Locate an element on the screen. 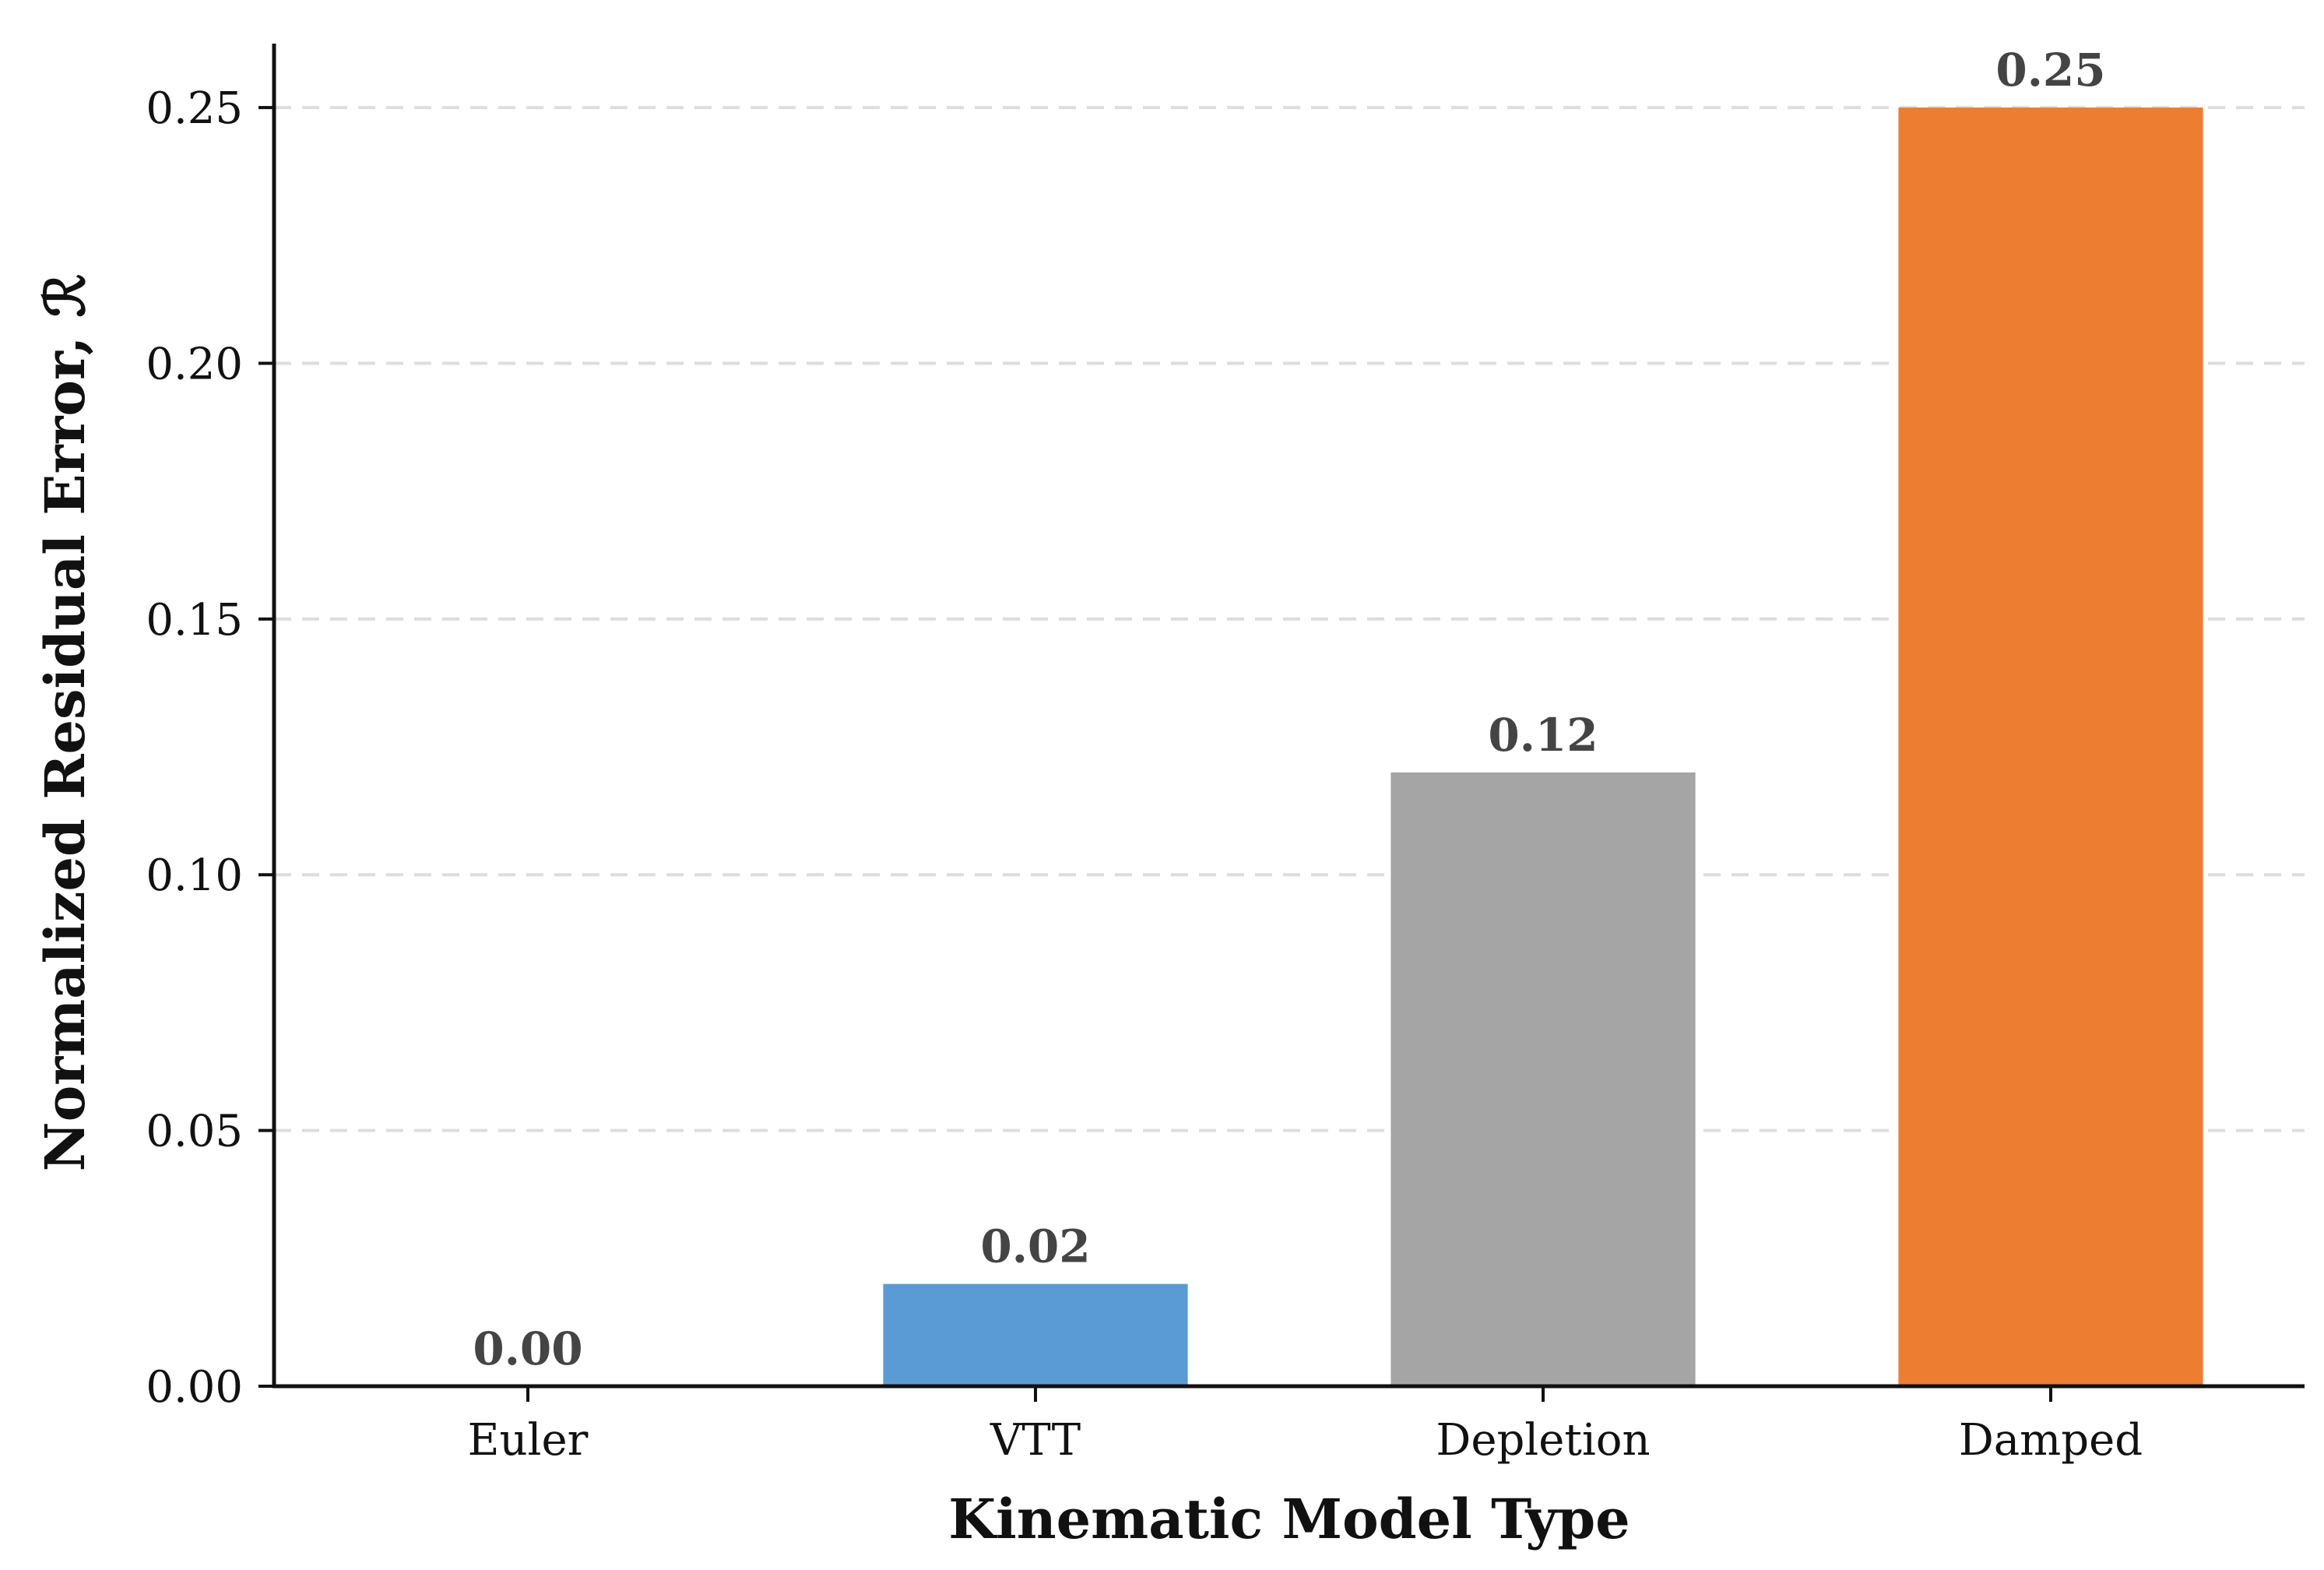 This screenshot has height=1570, width=2324. y-tick-label: 0.25 is located at coordinates (194, 108).